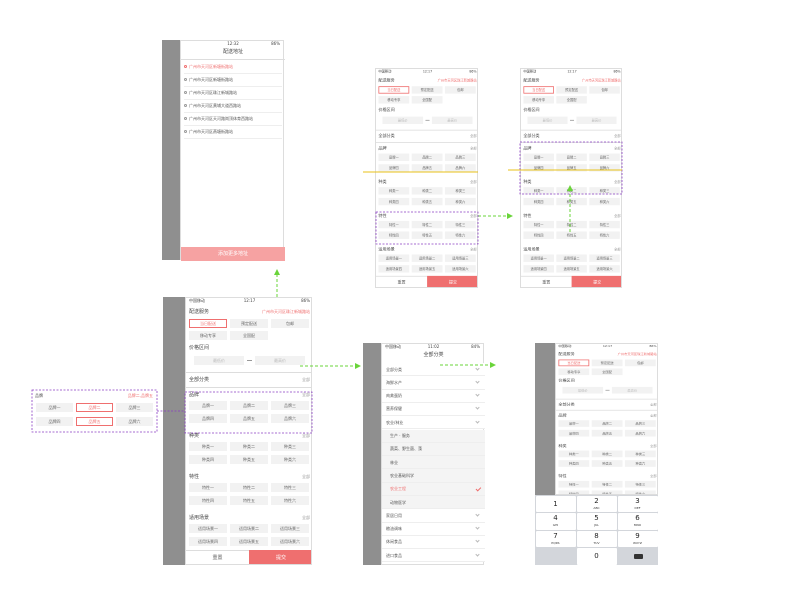 This screenshot has height=605, width=800. What do you see at coordinates (306, 379) in the screenshot?
I see `category-value: 全部` at bounding box center [306, 379].